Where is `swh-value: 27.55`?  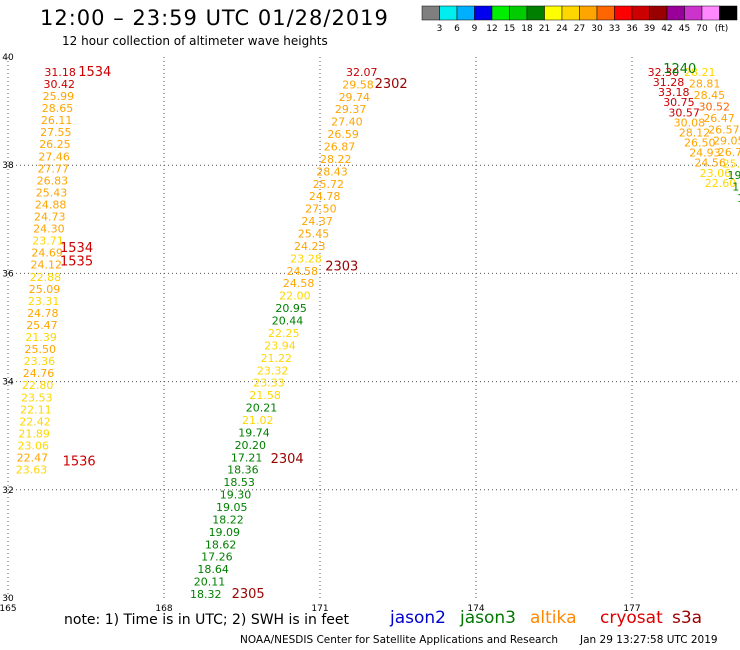
swh-value: 27.55 is located at coordinates (56, 132).